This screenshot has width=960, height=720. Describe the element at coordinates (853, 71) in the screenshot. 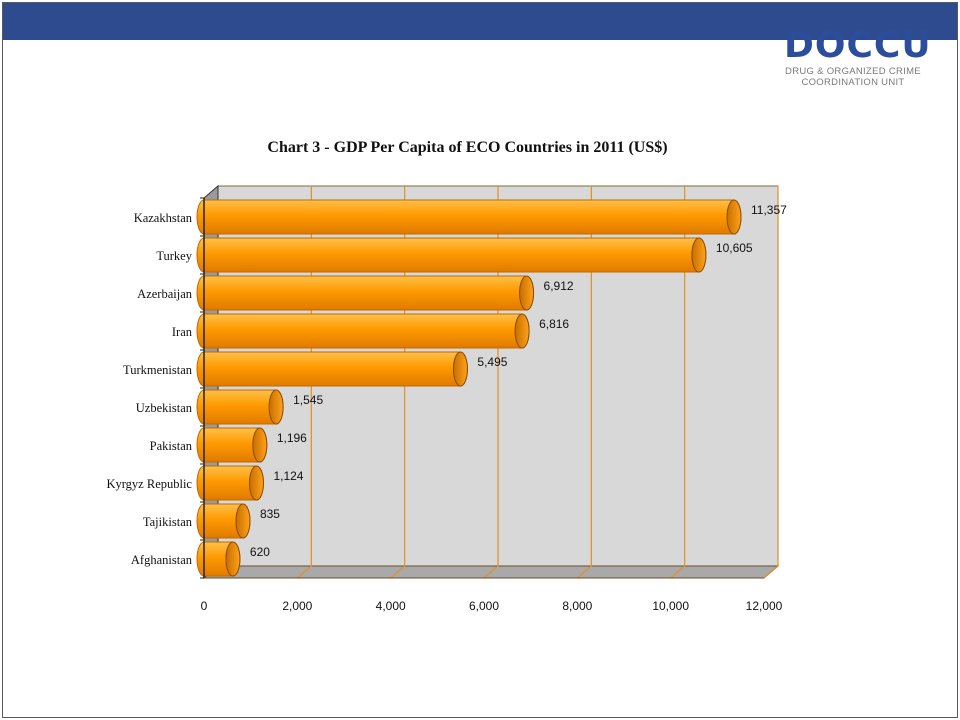

I see `logo-subtitle-line1: DRUG & ORGANIZED CRIME` at that location.